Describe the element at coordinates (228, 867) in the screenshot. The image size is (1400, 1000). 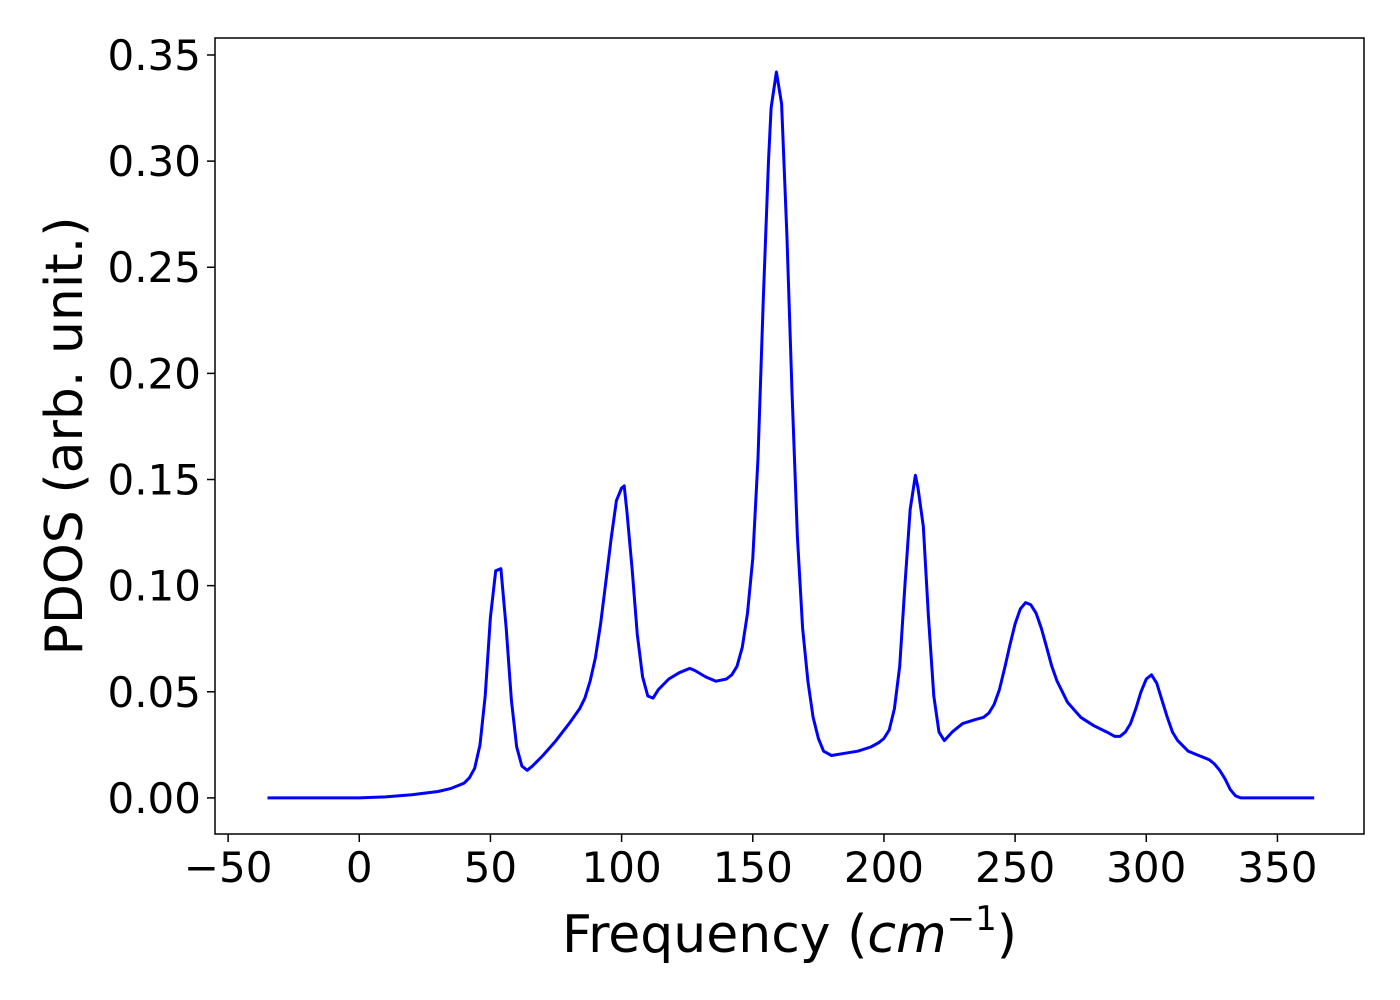
I see `x-tick-label: −50` at that location.